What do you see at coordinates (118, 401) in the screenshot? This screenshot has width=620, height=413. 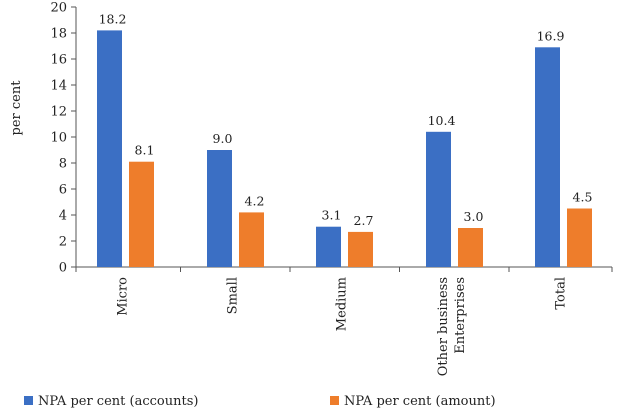 I see `legend-label: NPA per cent (accounts)` at bounding box center [118, 401].